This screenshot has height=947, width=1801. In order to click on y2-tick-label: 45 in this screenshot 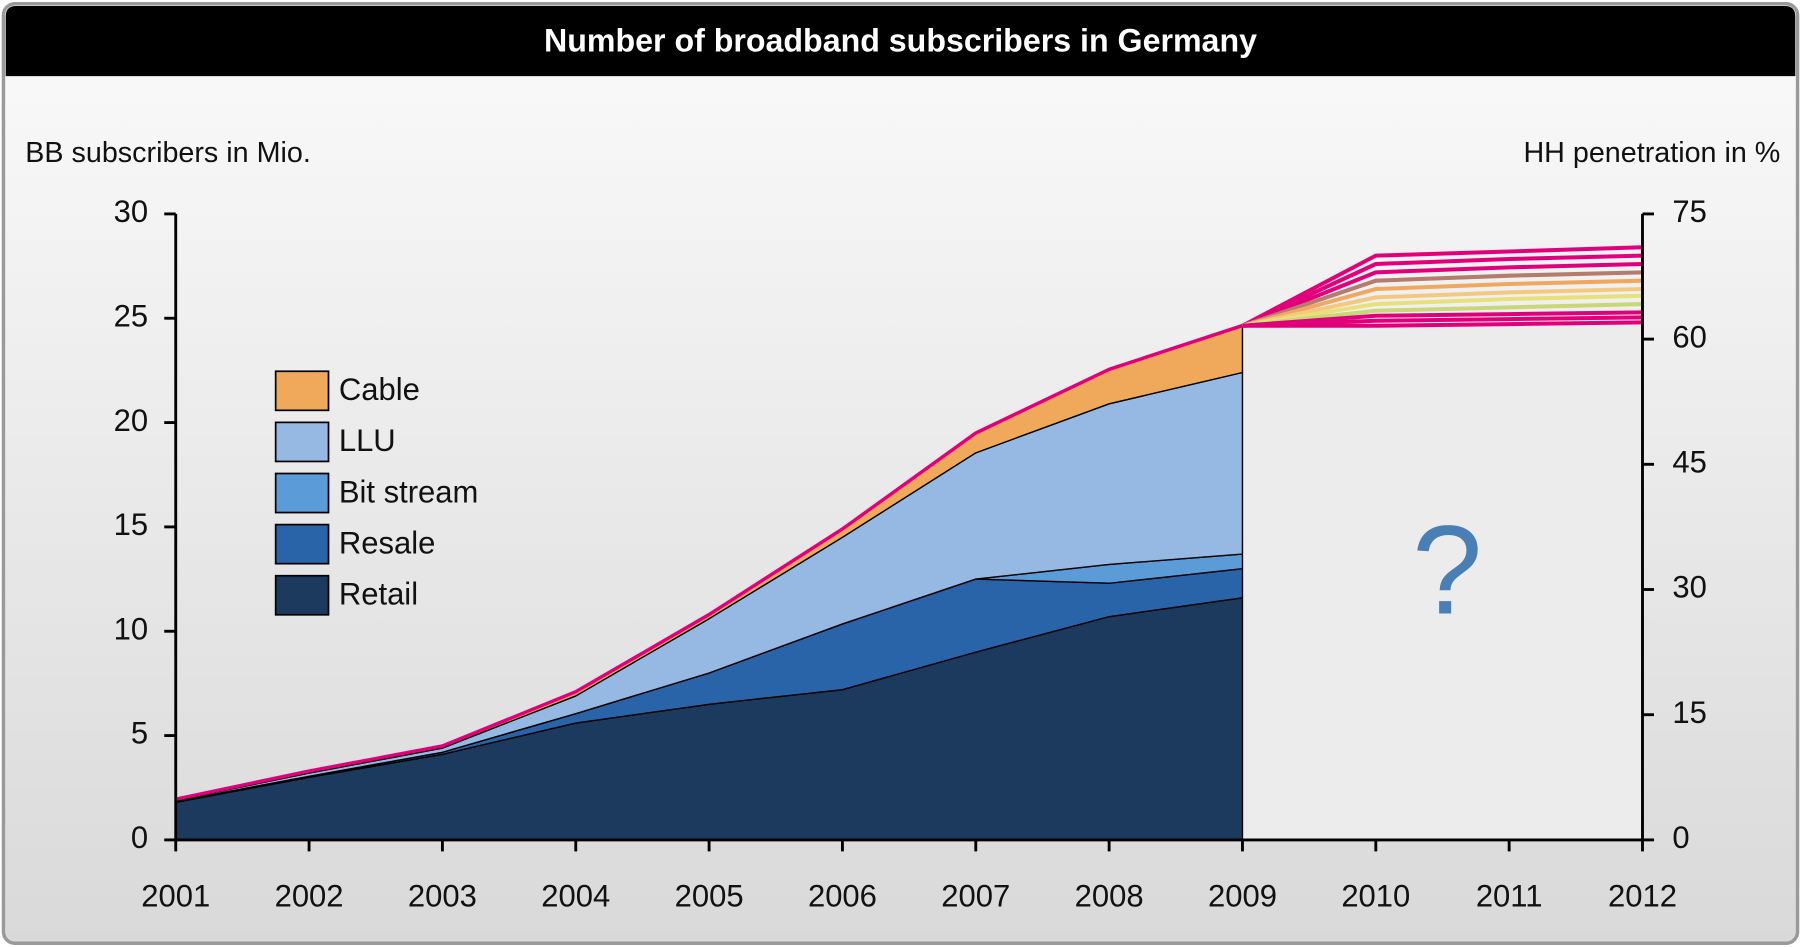, I will do `click(1689, 461)`.